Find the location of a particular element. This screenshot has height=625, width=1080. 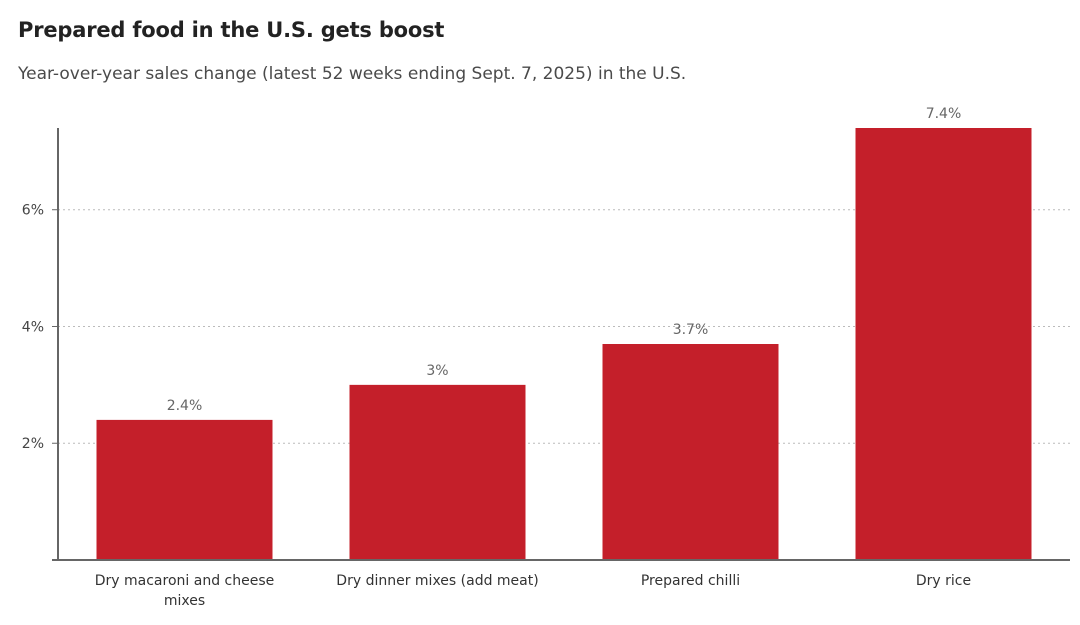

y-tick-label: 6% is located at coordinates (33, 211).